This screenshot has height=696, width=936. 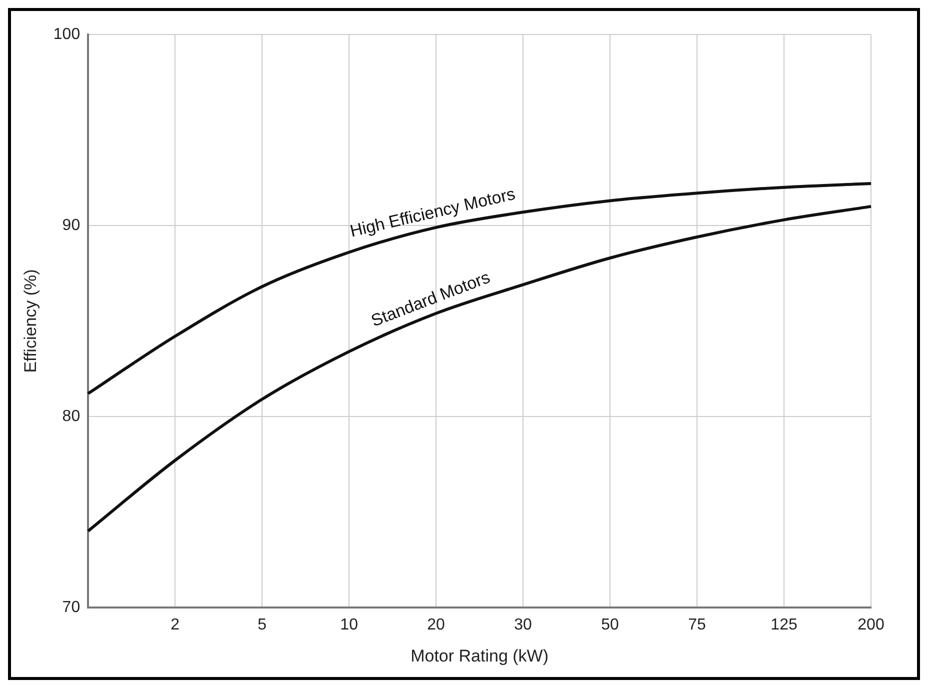 What do you see at coordinates (71, 416) in the screenshot?
I see `y-tick-label: 80` at bounding box center [71, 416].